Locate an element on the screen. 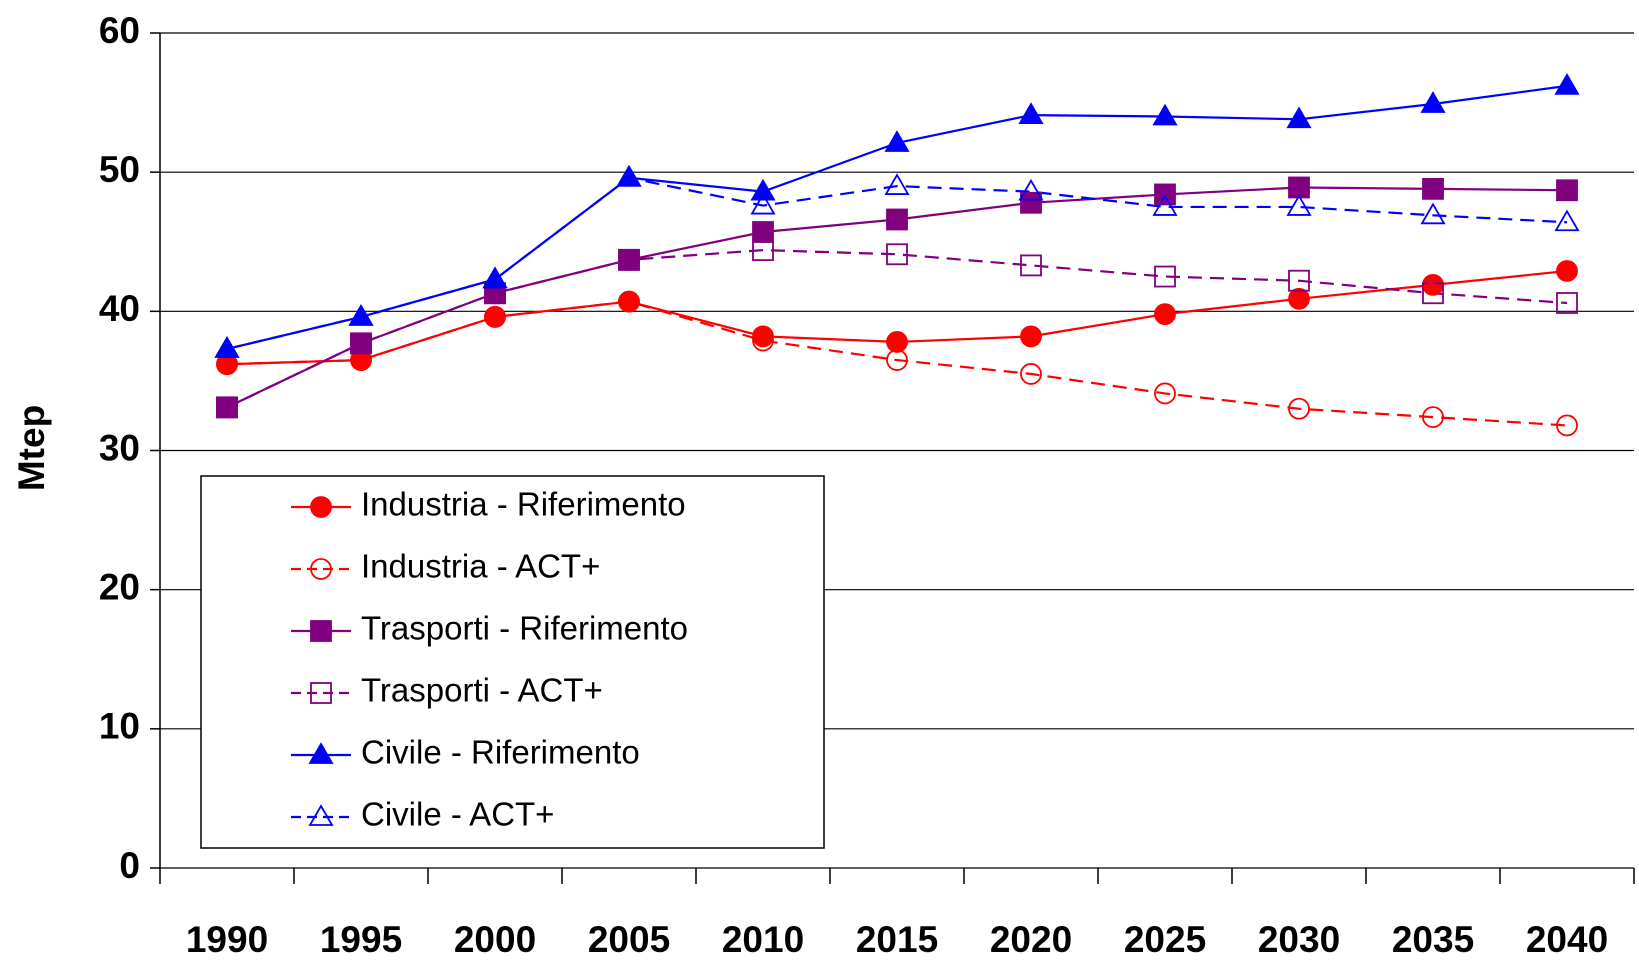  x-tick-label: 2020 is located at coordinates (1031, 939).